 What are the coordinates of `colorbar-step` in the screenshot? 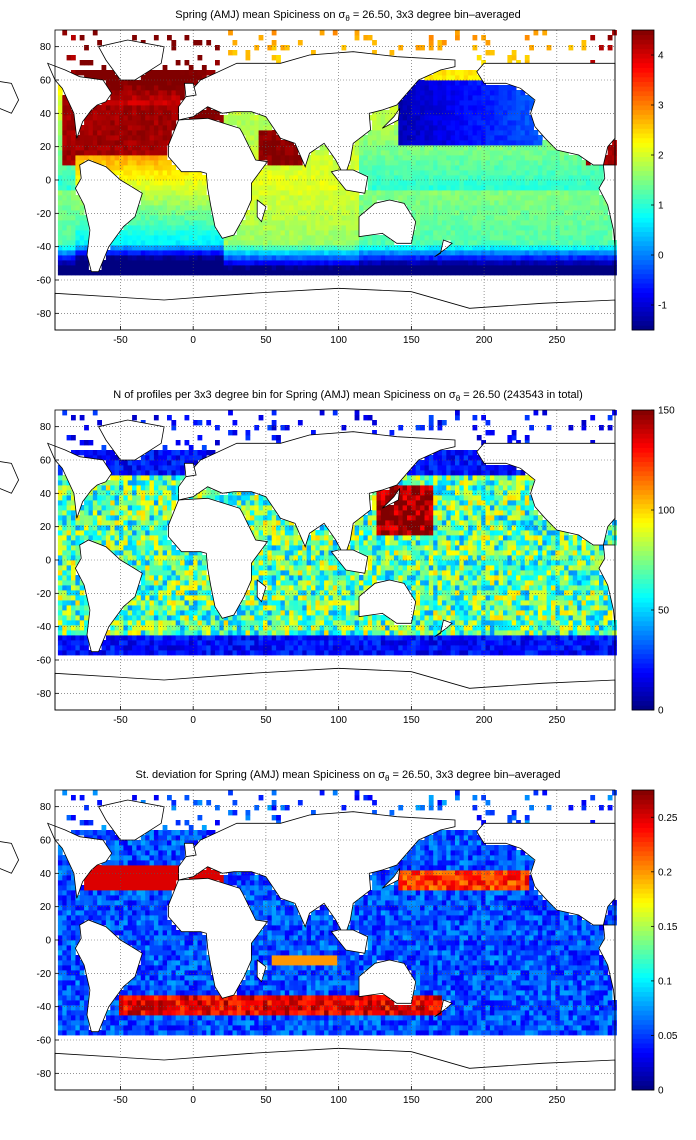 It's located at (643, 51).